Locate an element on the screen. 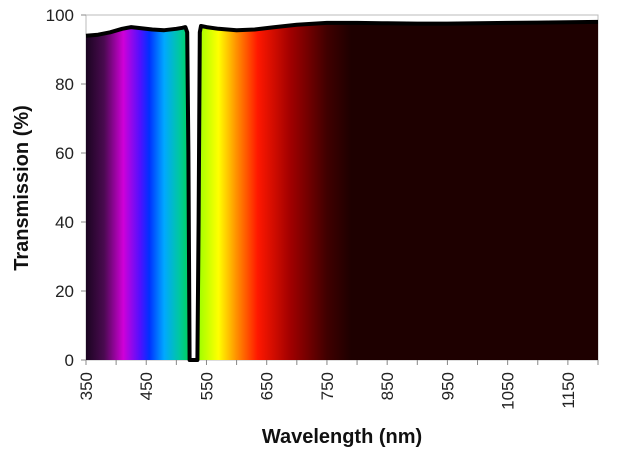  y-tick-label: 60 is located at coordinates (64, 153).